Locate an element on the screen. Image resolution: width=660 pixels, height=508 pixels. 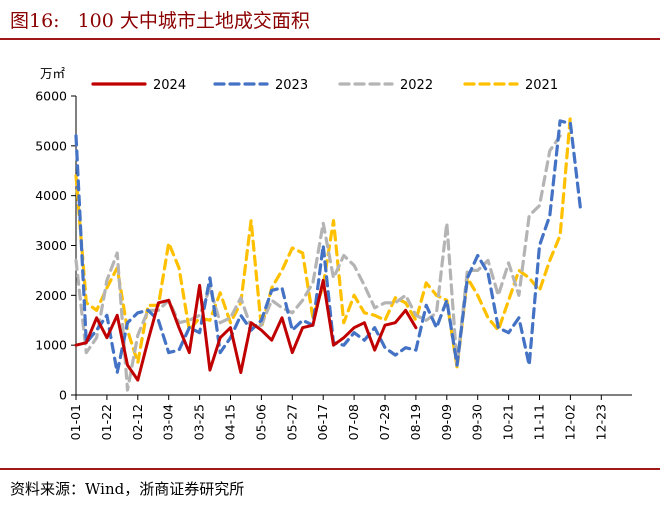
y-tick-label: 2000 is located at coordinates (51, 295).